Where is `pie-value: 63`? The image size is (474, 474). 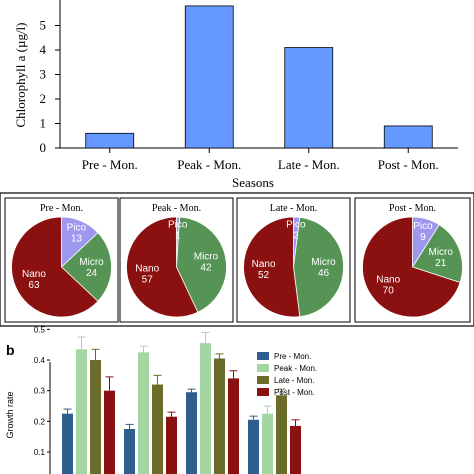 pie-value: 63 is located at coordinates (34, 285).